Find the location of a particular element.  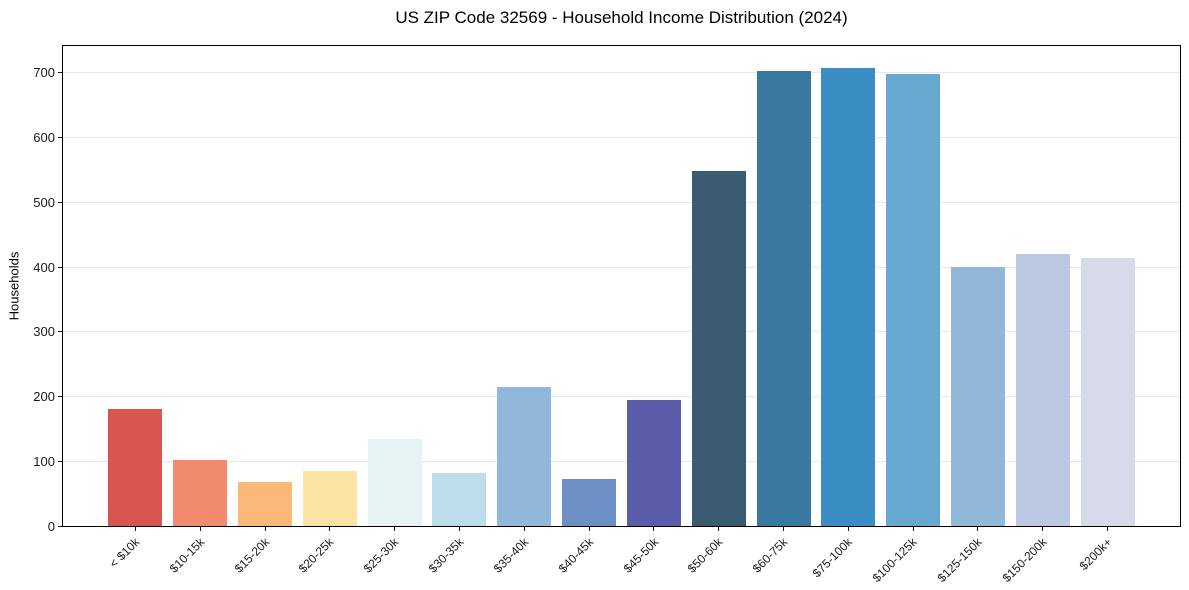

x-tick-label-75-100k: $75-100k is located at coordinates (832, 558).